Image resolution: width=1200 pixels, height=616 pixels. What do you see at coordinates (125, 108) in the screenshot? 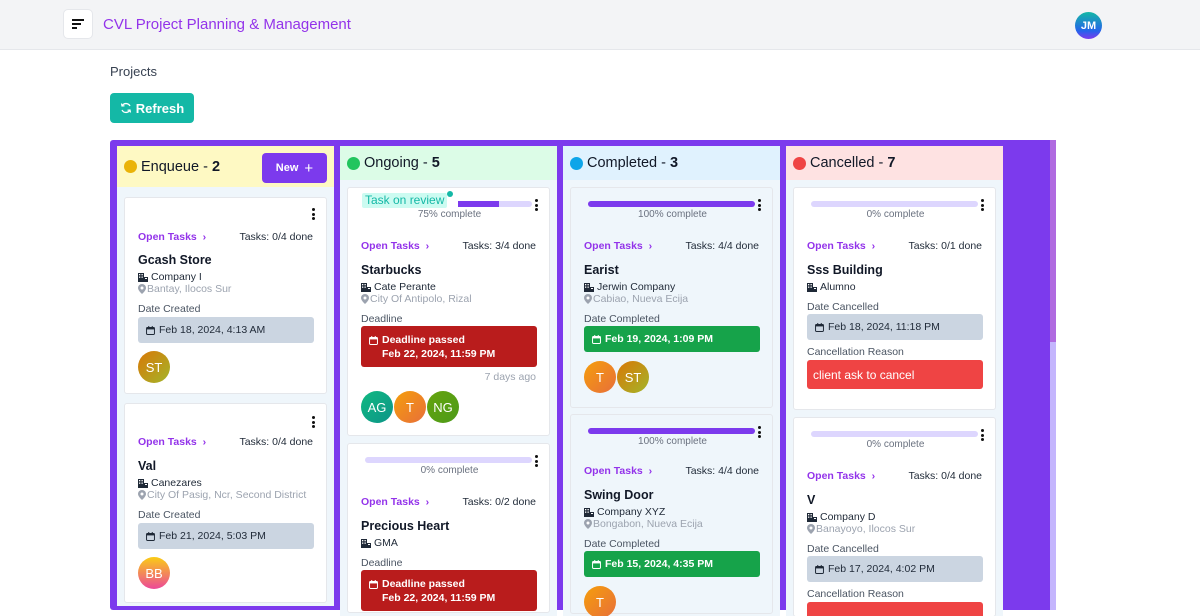
I see `refresh-icon` at bounding box center [125, 108].